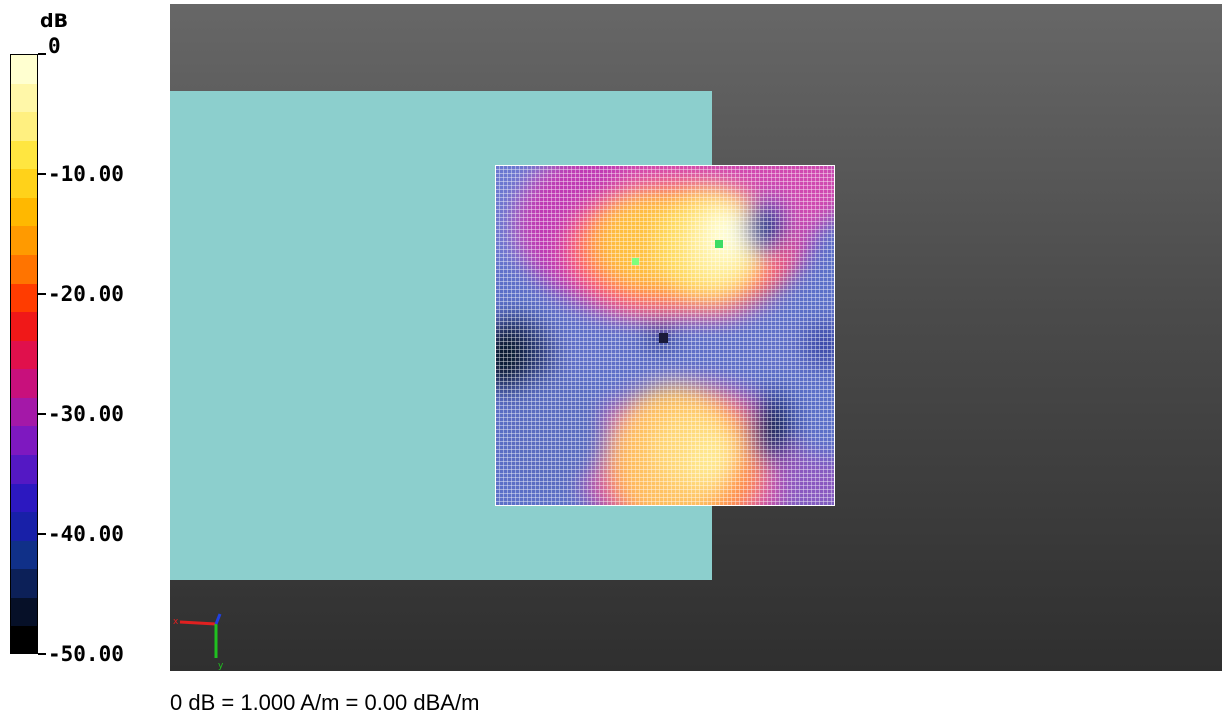 The image size is (1226, 720). Describe the element at coordinates (54, 46) in the screenshot. I see `legend-tick-label: 0` at that location.